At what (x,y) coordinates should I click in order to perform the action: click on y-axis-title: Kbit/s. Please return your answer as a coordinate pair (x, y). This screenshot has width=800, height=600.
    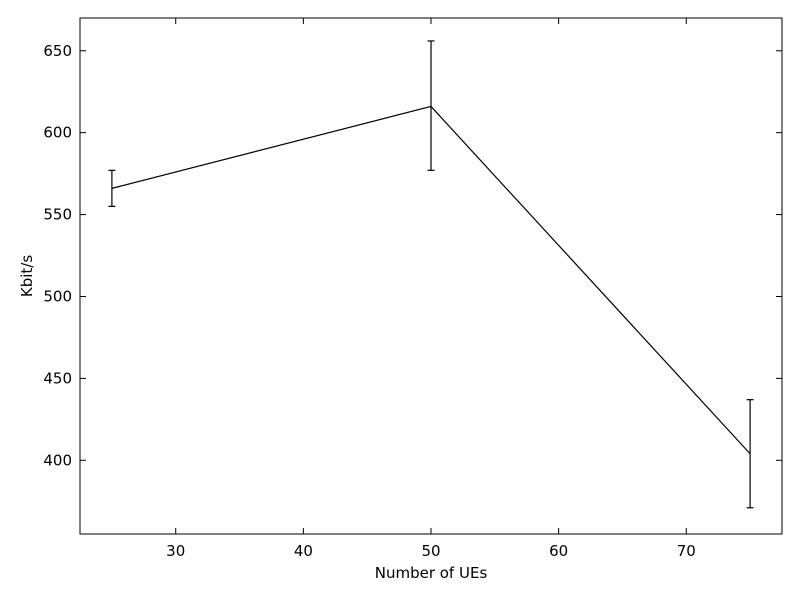
    Looking at the image, I should click on (27, 276).